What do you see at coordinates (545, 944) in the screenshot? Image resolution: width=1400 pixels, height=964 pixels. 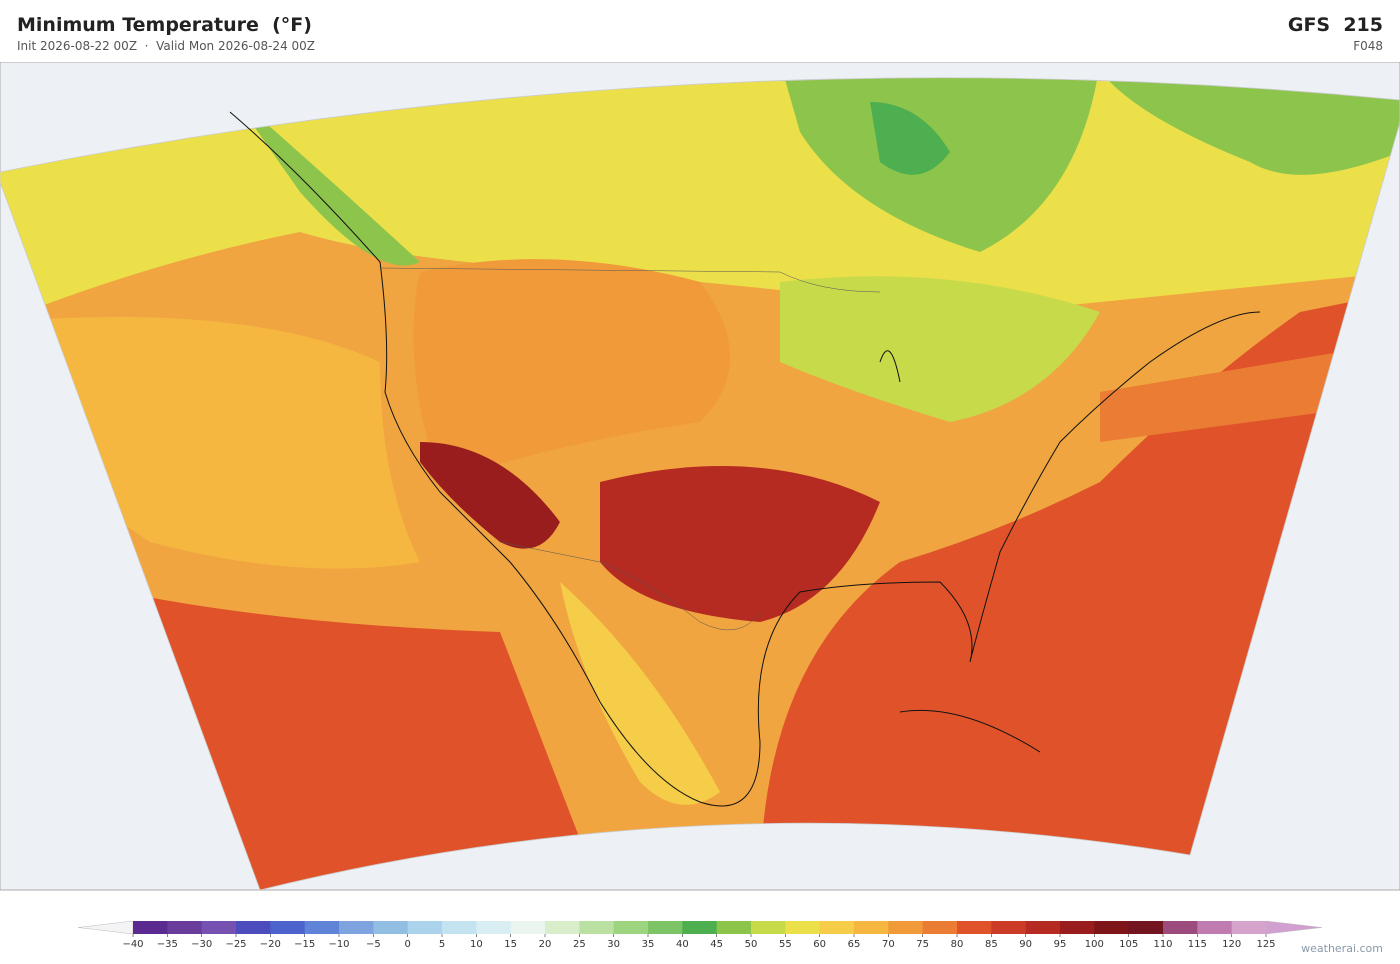 I see `colorbar-tick-label: 20` at bounding box center [545, 944].